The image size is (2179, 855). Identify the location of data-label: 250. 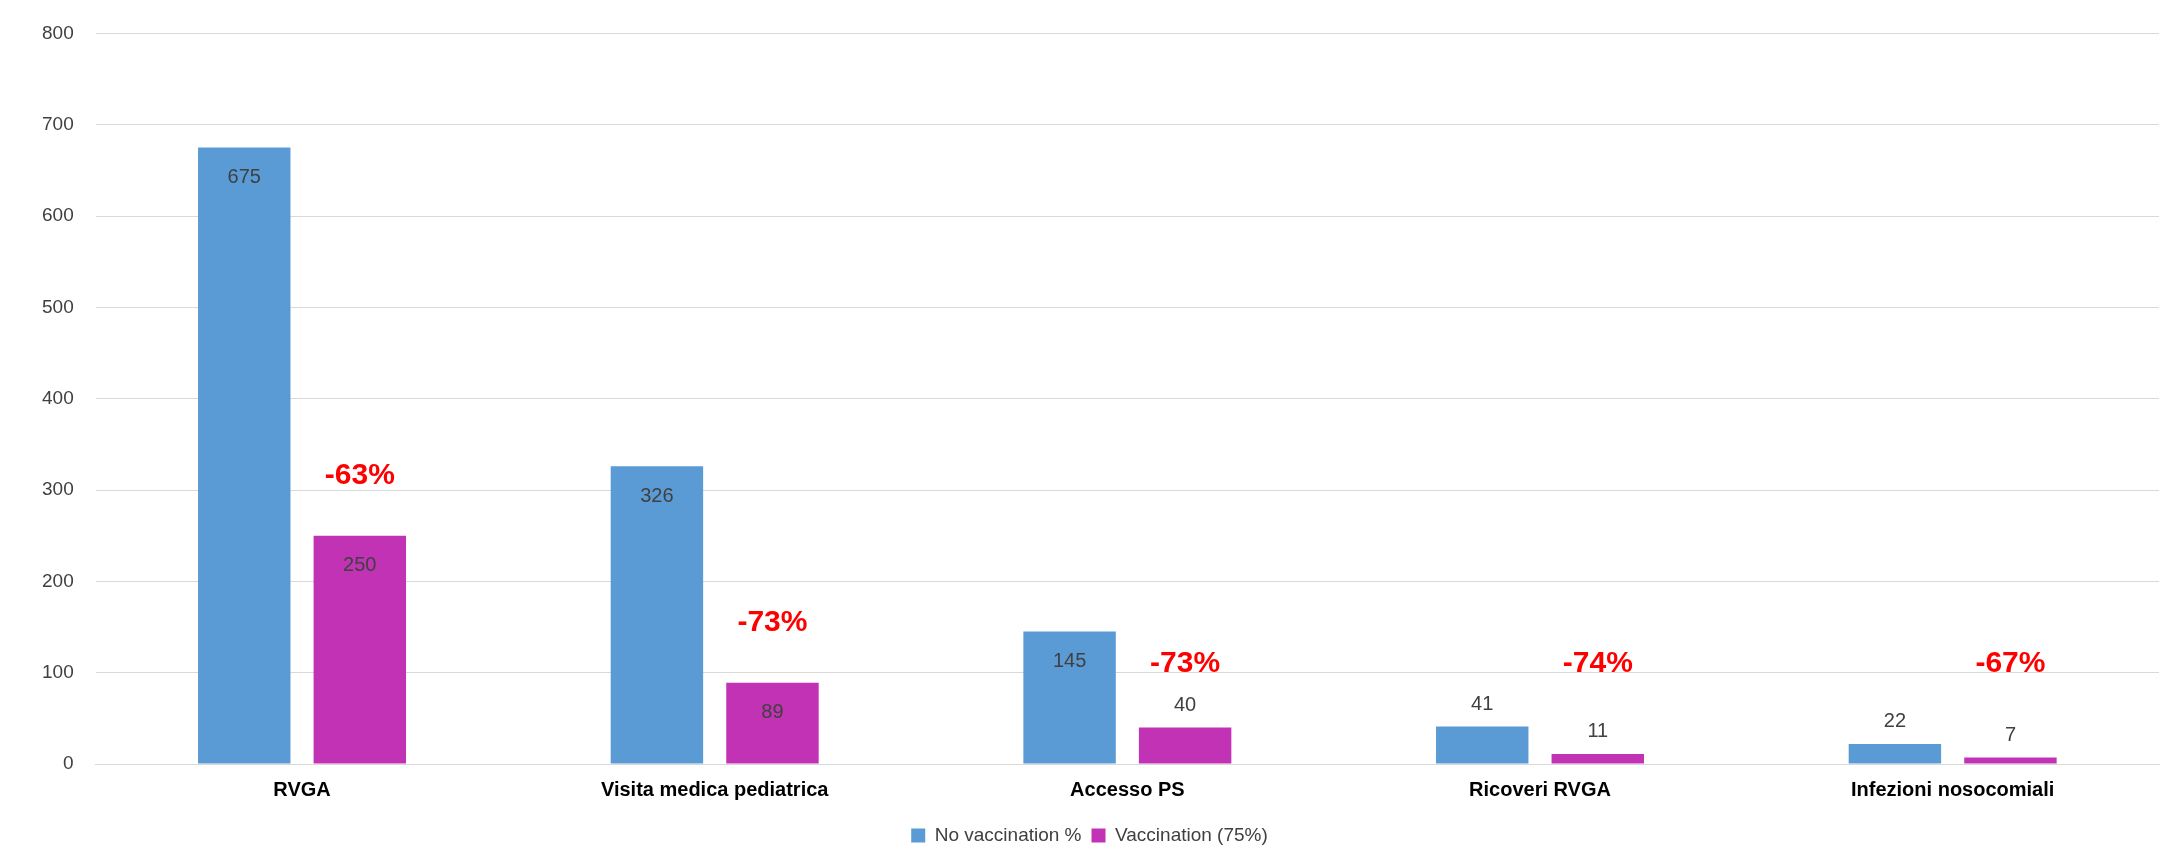
(360, 564).